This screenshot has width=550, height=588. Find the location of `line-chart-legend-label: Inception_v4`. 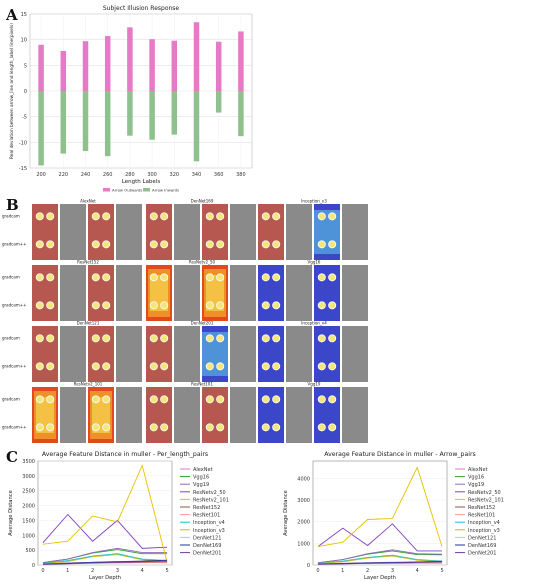

line-chart-legend-label: Inception_v4 is located at coordinates (484, 523).